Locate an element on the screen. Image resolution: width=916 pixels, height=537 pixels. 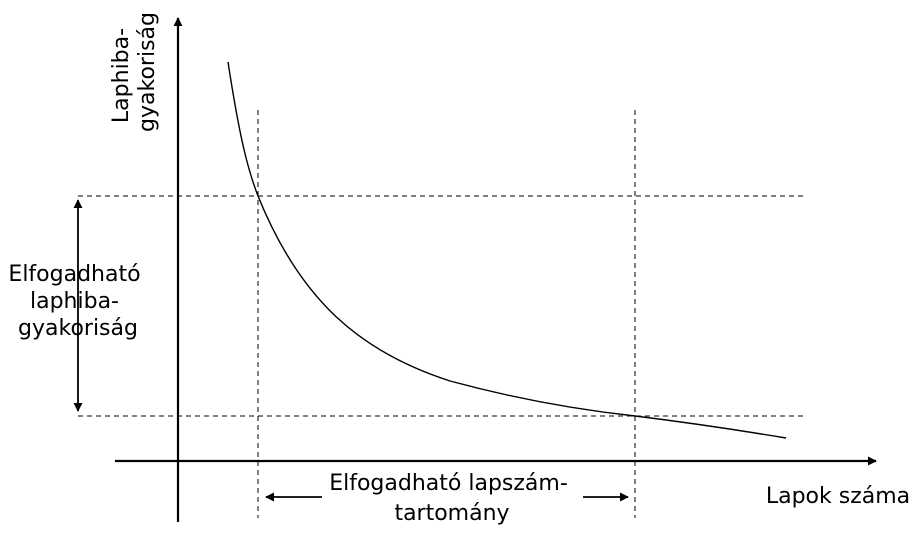
acceptable-page-range-label: Elfogadható lapszám- tartomány is located at coordinates (452, 498).